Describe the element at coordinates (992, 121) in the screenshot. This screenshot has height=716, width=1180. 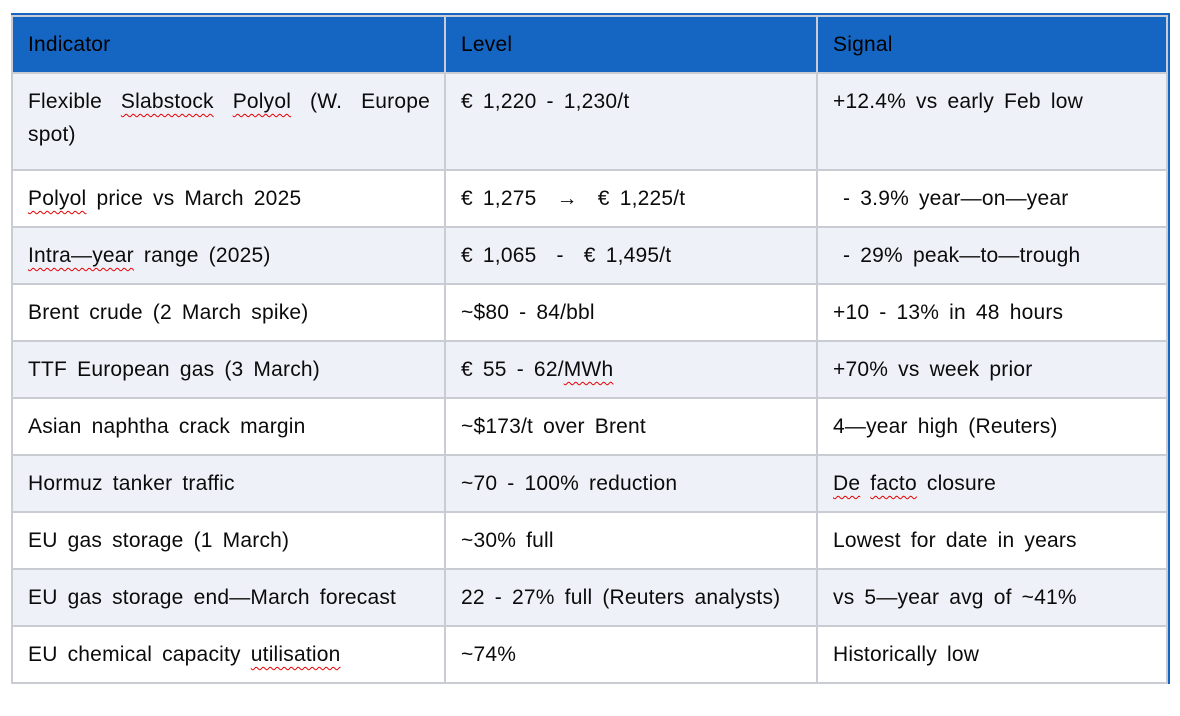
I see `signal-cell: +12.4% vs early Feb low` at that location.